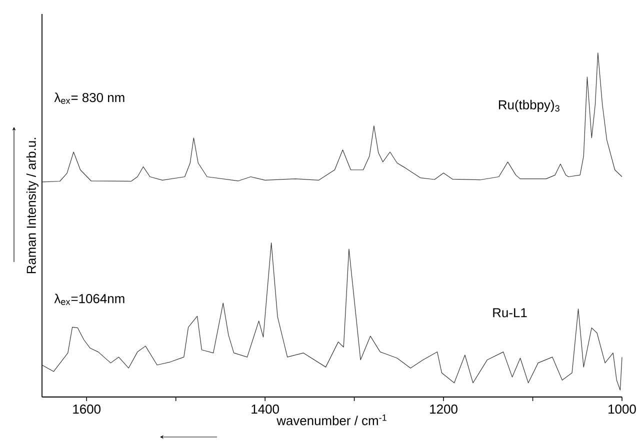  Describe the element at coordinates (622, 409) in the screenshot. I see `x-tick-label: 1000` at that location.